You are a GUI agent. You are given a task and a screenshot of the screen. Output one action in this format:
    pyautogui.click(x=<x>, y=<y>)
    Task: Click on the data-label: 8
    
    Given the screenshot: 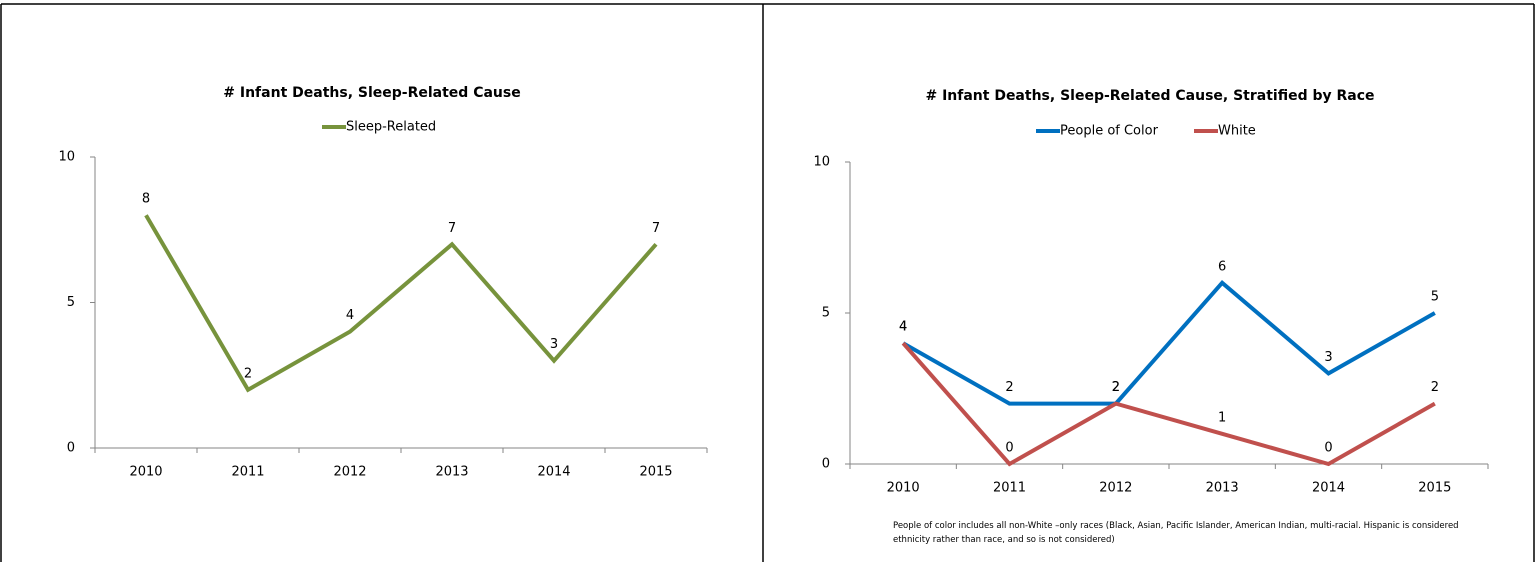 What is the action you would take?
    pyautogui.click(x=146, y=199)
    